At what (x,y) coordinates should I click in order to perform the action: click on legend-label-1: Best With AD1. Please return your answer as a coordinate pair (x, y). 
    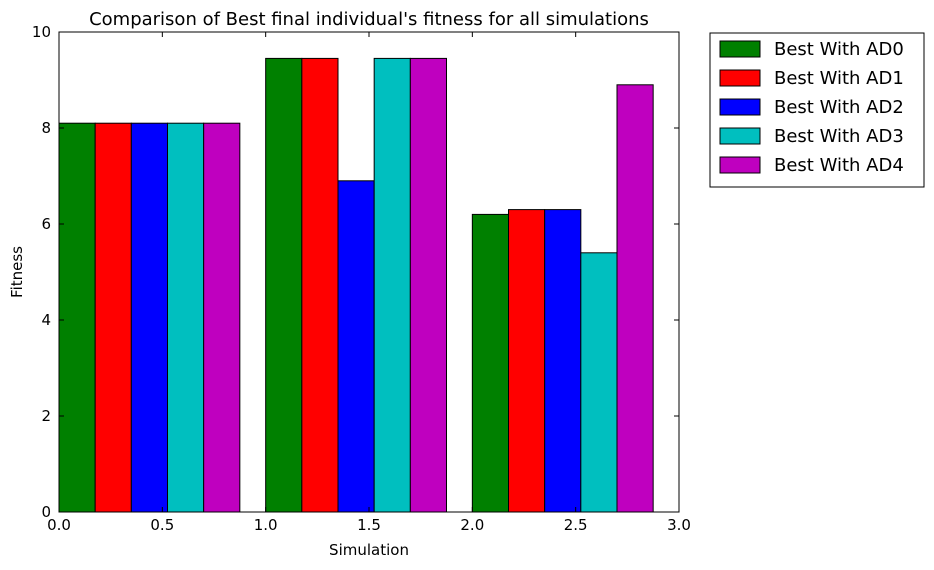
    Looking at the image, I should click on (839, 78).